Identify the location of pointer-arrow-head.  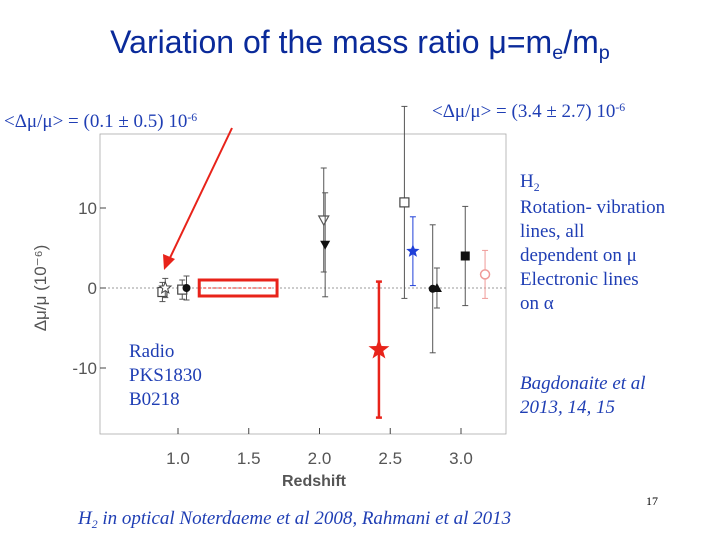
(169, 262).